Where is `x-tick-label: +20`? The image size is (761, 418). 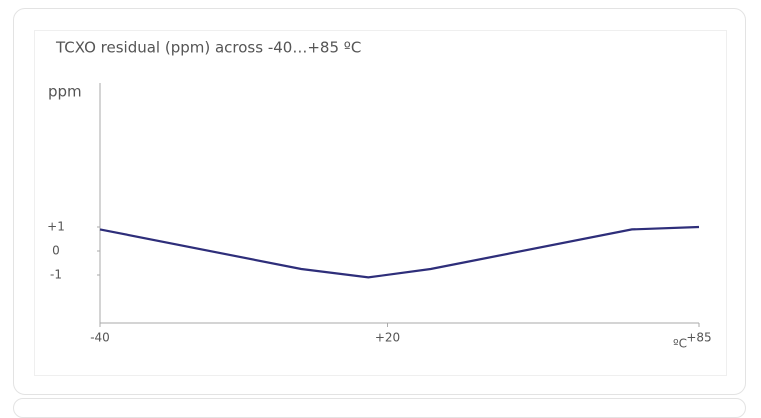 x-tick-label: +20 is located at coordinates (387, 338).